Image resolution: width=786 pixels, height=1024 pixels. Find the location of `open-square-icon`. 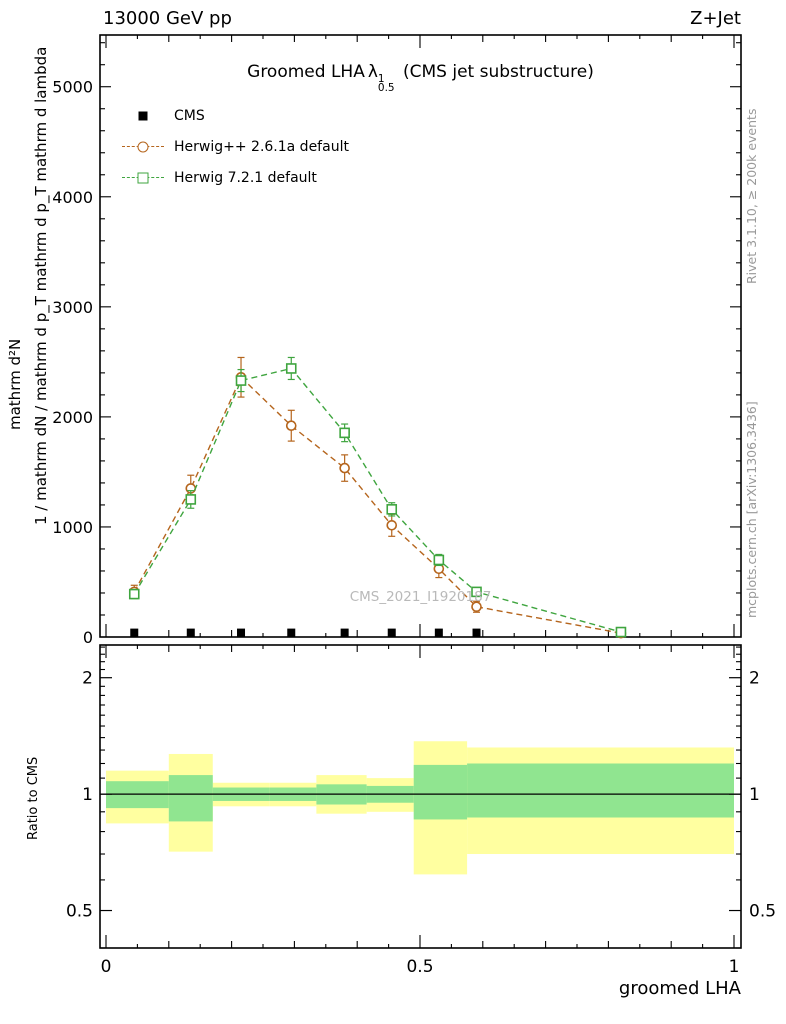

open-square-icon is located at coordinates (143, 177).